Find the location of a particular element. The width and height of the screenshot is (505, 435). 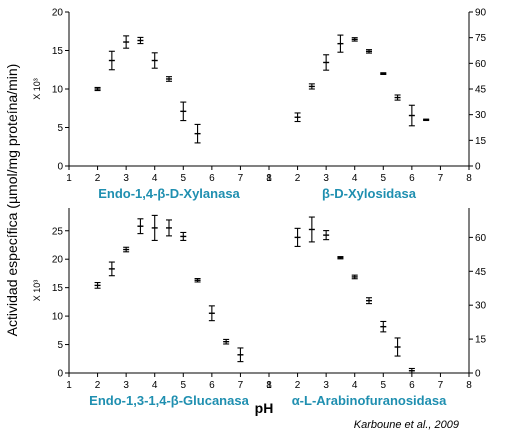

source-credit: Karboune et al., 2009 is located at coordinates (406, 425).